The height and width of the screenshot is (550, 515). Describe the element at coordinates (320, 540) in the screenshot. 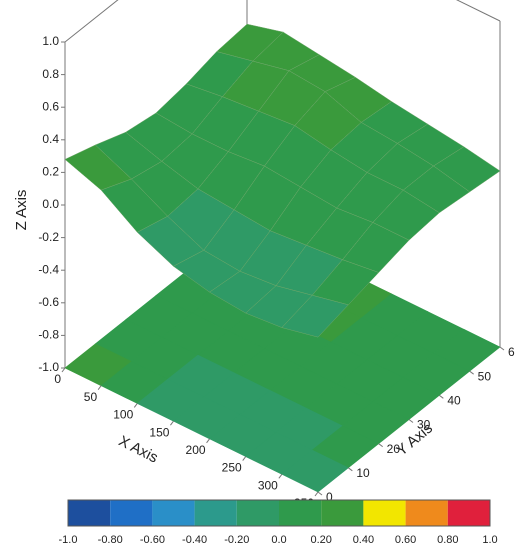

I see `colorbar-tick-label: 0.20` at that location.